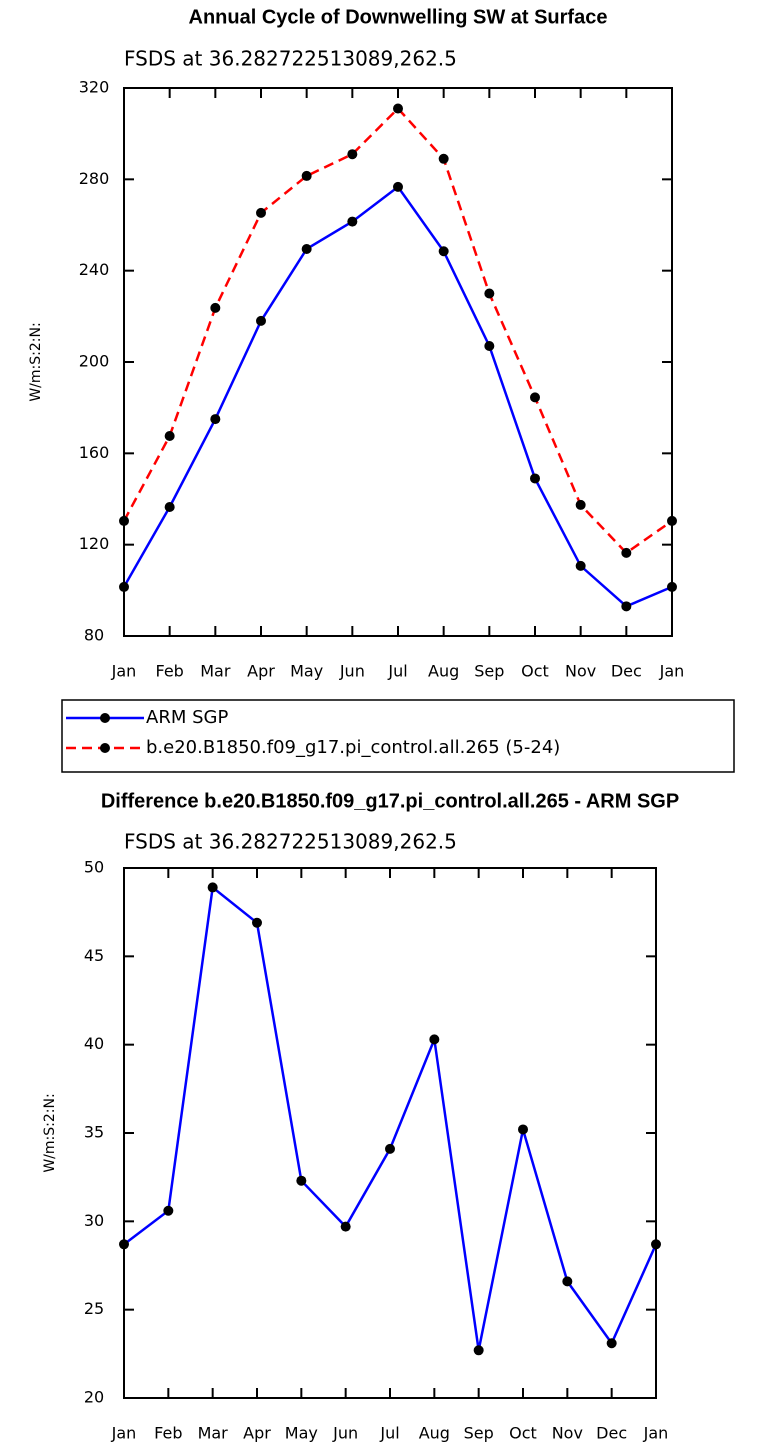  What do you see at coordinates (94, 1043) in the screenshot?
I see `y-tick-label: 40` at bounding box center [94, 1043].